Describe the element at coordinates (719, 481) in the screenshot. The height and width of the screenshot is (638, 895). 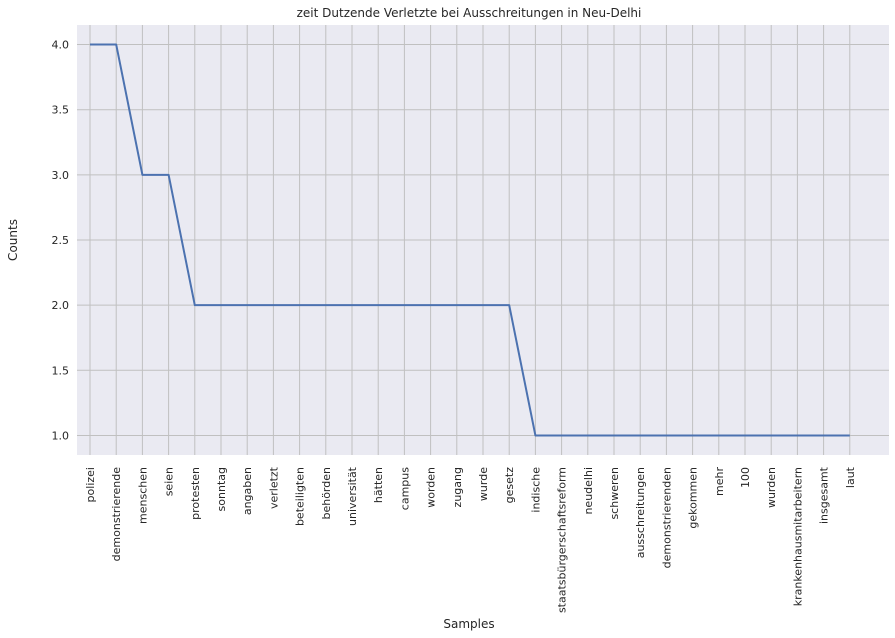
I see `x-tick-label: mehr` at that location.